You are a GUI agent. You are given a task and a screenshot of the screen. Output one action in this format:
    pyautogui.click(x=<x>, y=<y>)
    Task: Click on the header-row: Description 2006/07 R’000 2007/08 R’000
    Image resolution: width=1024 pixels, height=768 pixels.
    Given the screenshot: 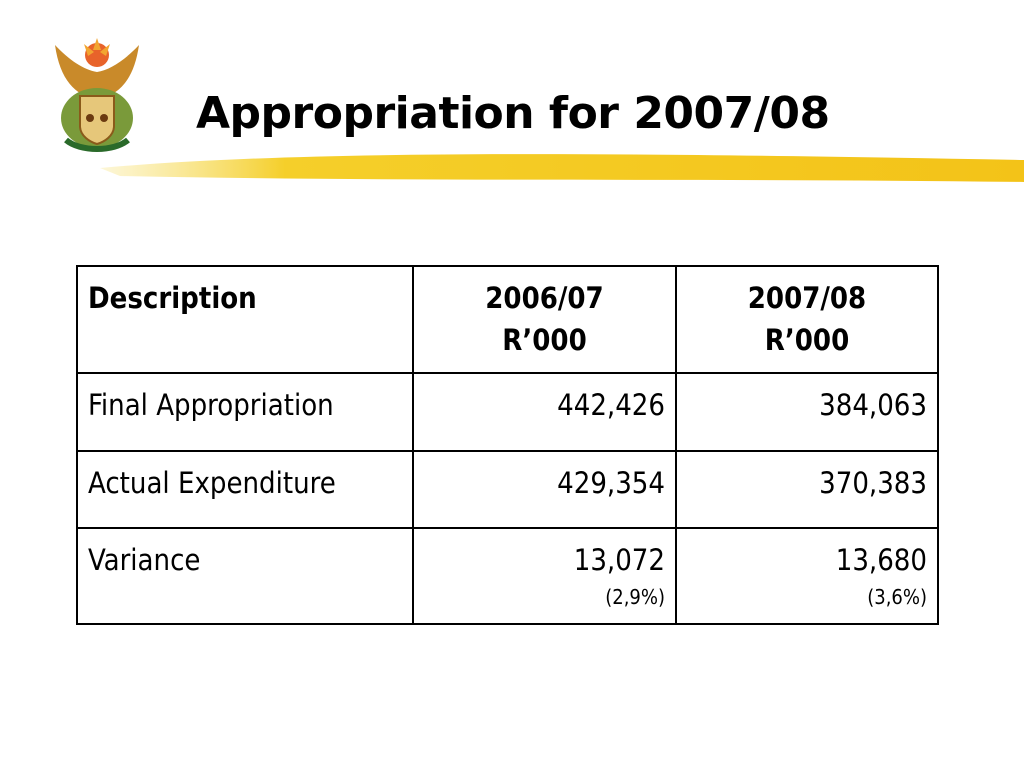 What is the action you would take?
    pyautogui.click(x=507, y=319)
    